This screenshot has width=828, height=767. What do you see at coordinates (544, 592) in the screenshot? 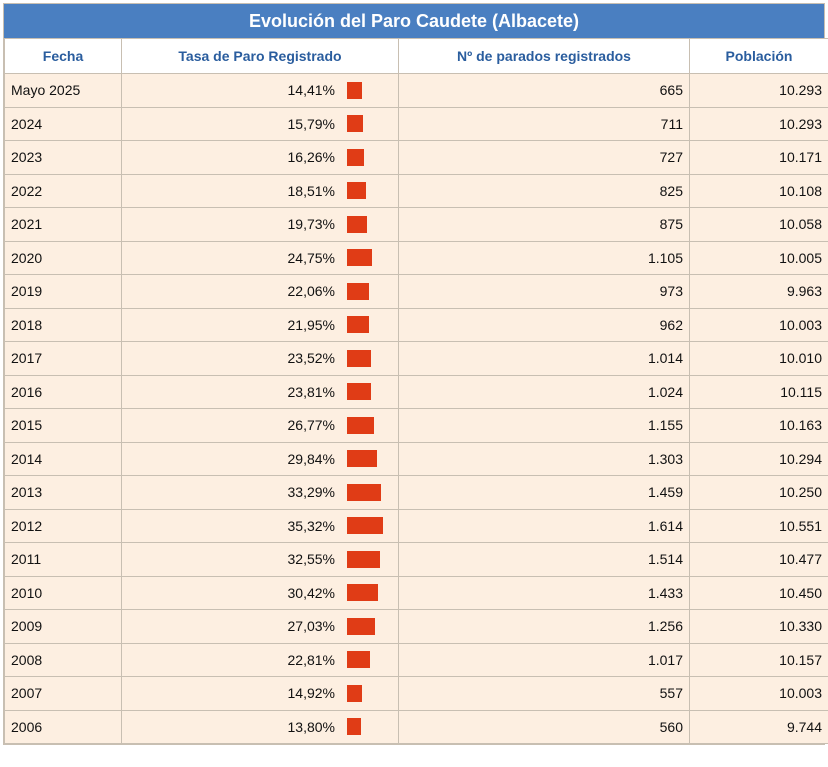
I see `cell-parados: 1.433` at bounding box center [544, 592].